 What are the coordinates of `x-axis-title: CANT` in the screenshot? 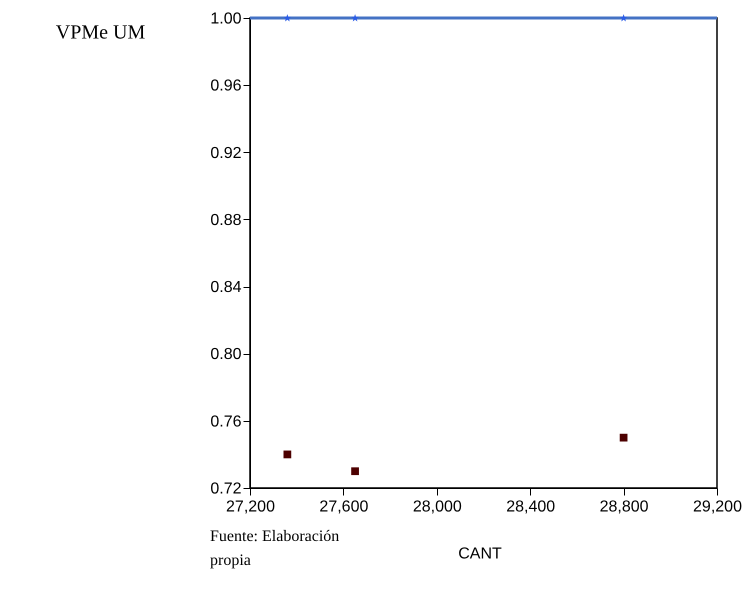 It's located at (480, 554).